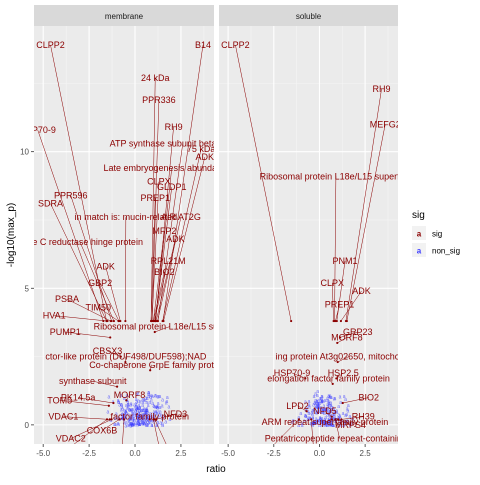 Image resolution: width=480 pixels, height=485 pixels. Describe the element at coordinates (358, 332) in the screenshot. I see `point-label: GRP23` at that location.